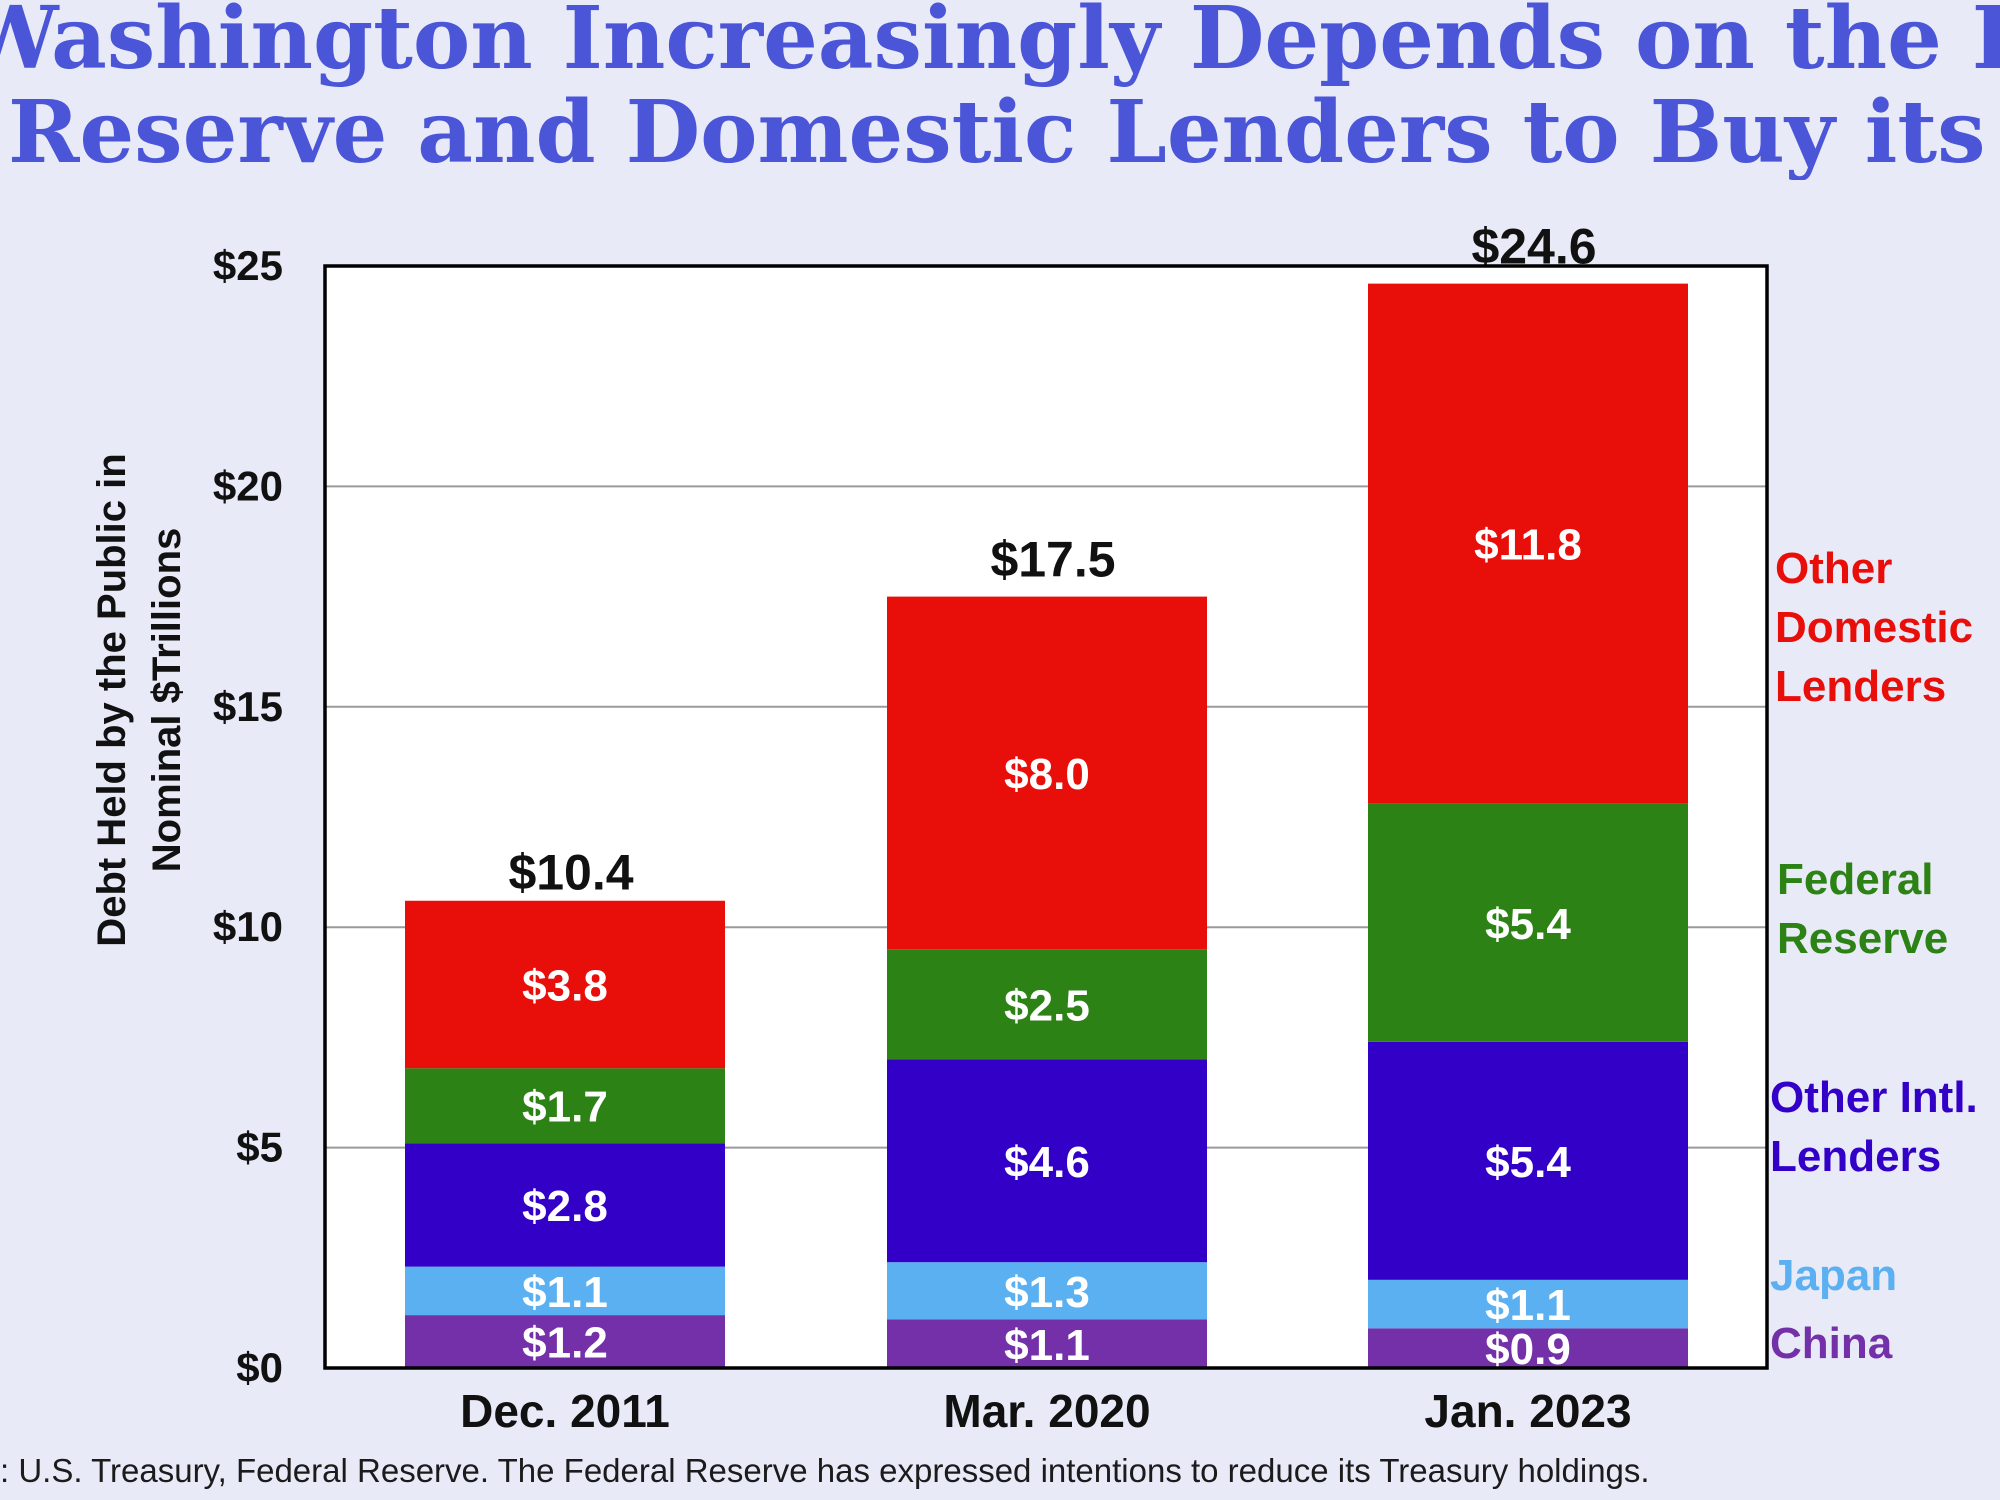 This screenshot has height=1500, width=2000. Describe the element at coordinates (1874, 627) in the screenshot. I see `legend-label-other-domestic-lenders: Domestic` at that location.